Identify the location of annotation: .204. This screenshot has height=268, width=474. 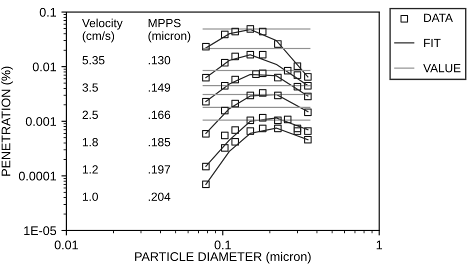
(159, 196).